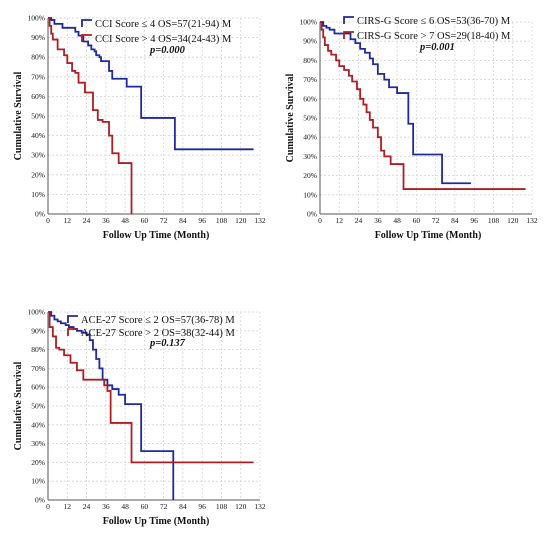  I want to click on legend-label: CCI Score ≤ 4 OS=57(21-94) M, so click(163, 24).